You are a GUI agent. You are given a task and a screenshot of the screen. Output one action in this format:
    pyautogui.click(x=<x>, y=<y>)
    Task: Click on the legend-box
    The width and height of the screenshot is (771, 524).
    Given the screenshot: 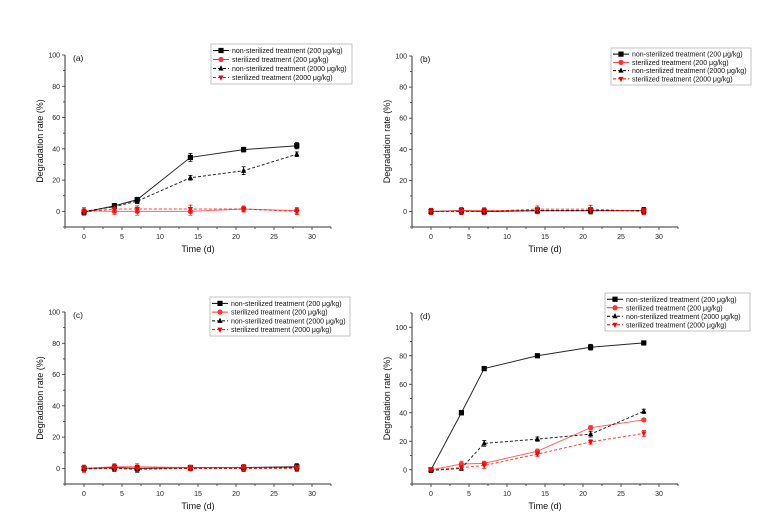 What is the action you would take?
    pyautogui.click(x=281, y=64)
    